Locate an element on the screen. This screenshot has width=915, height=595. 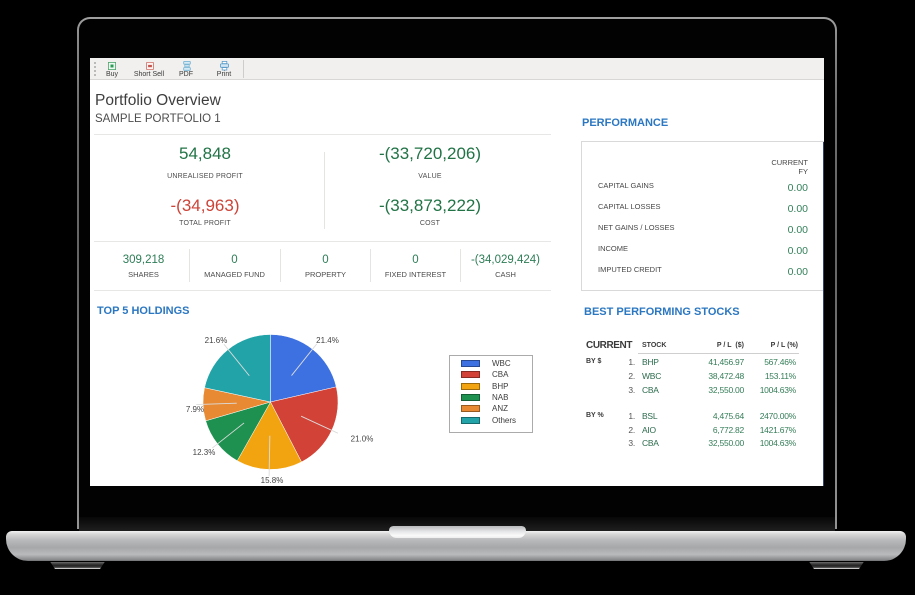
svg-text: 7.9% is located at coordinates (195, 409).